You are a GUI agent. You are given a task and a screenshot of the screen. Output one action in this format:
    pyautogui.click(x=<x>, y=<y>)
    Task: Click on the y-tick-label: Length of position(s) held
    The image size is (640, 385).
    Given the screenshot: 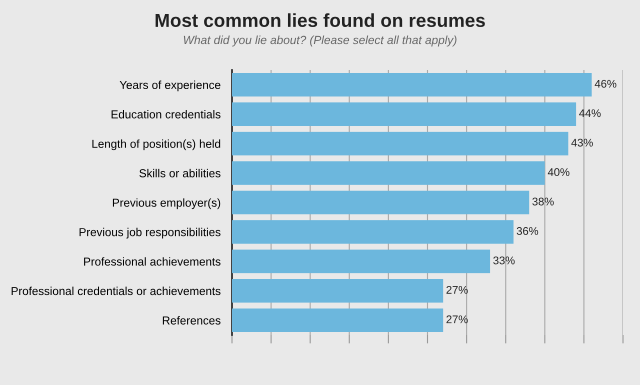 What is the action you would take?
    pyautogui.click(x=156, y=144)
    